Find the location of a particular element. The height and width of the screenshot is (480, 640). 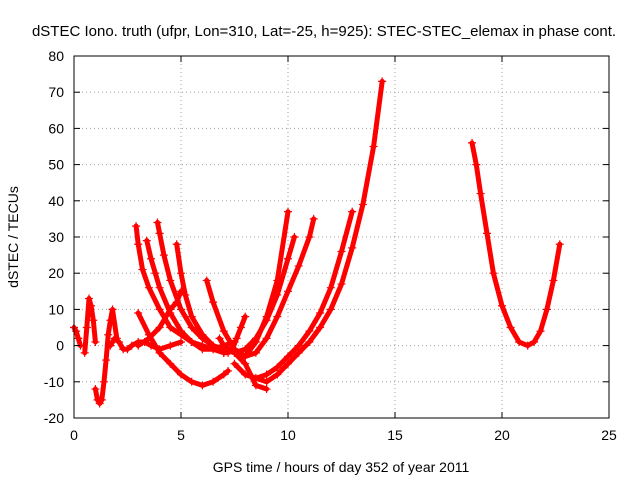

series-pass-p is located at coordinates (516, 244).